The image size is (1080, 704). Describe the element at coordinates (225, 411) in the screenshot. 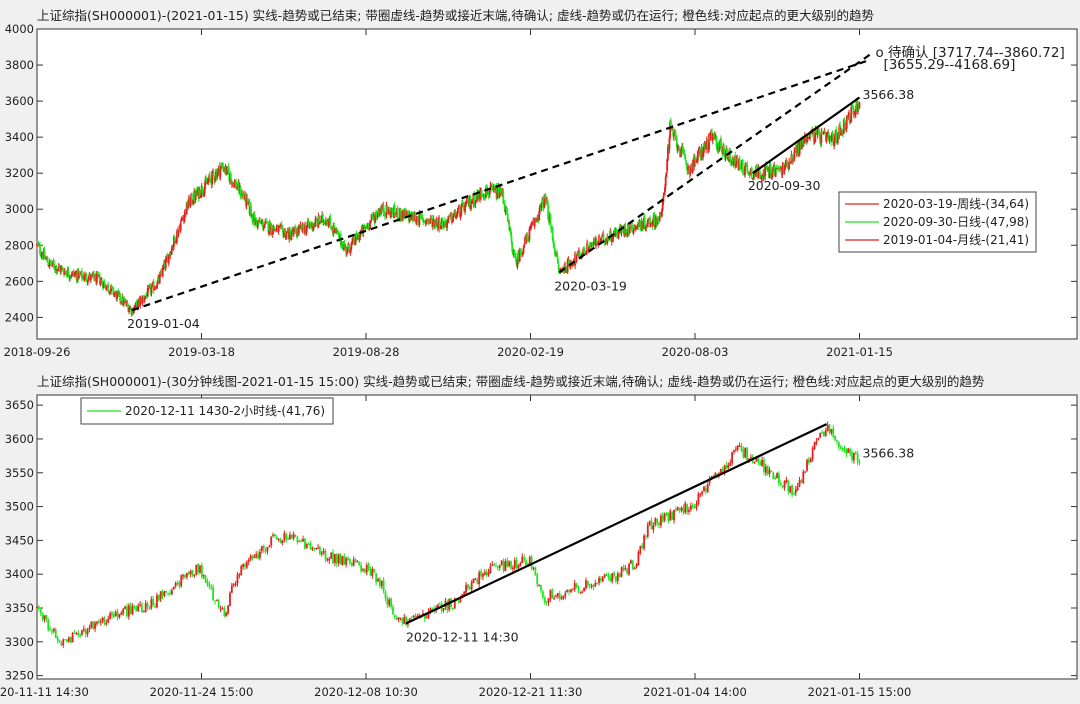

I see `legend-label: 2020-12-11 1430-2小时线-(41,76)` at that location.